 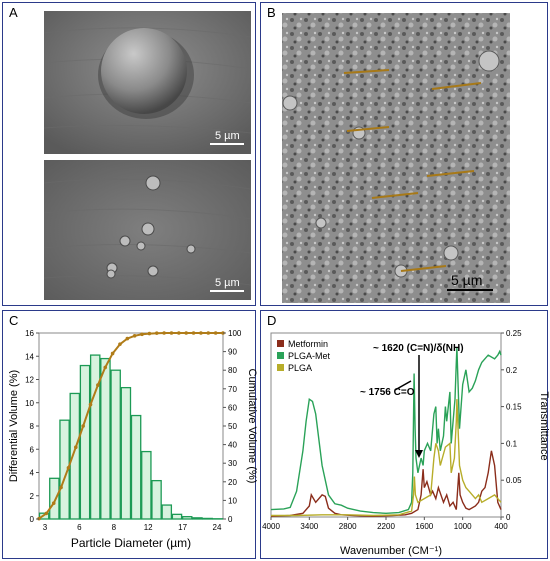 I want to click on legend: Metformin PLGA-Met PLGA, so click(x=304, y=356).